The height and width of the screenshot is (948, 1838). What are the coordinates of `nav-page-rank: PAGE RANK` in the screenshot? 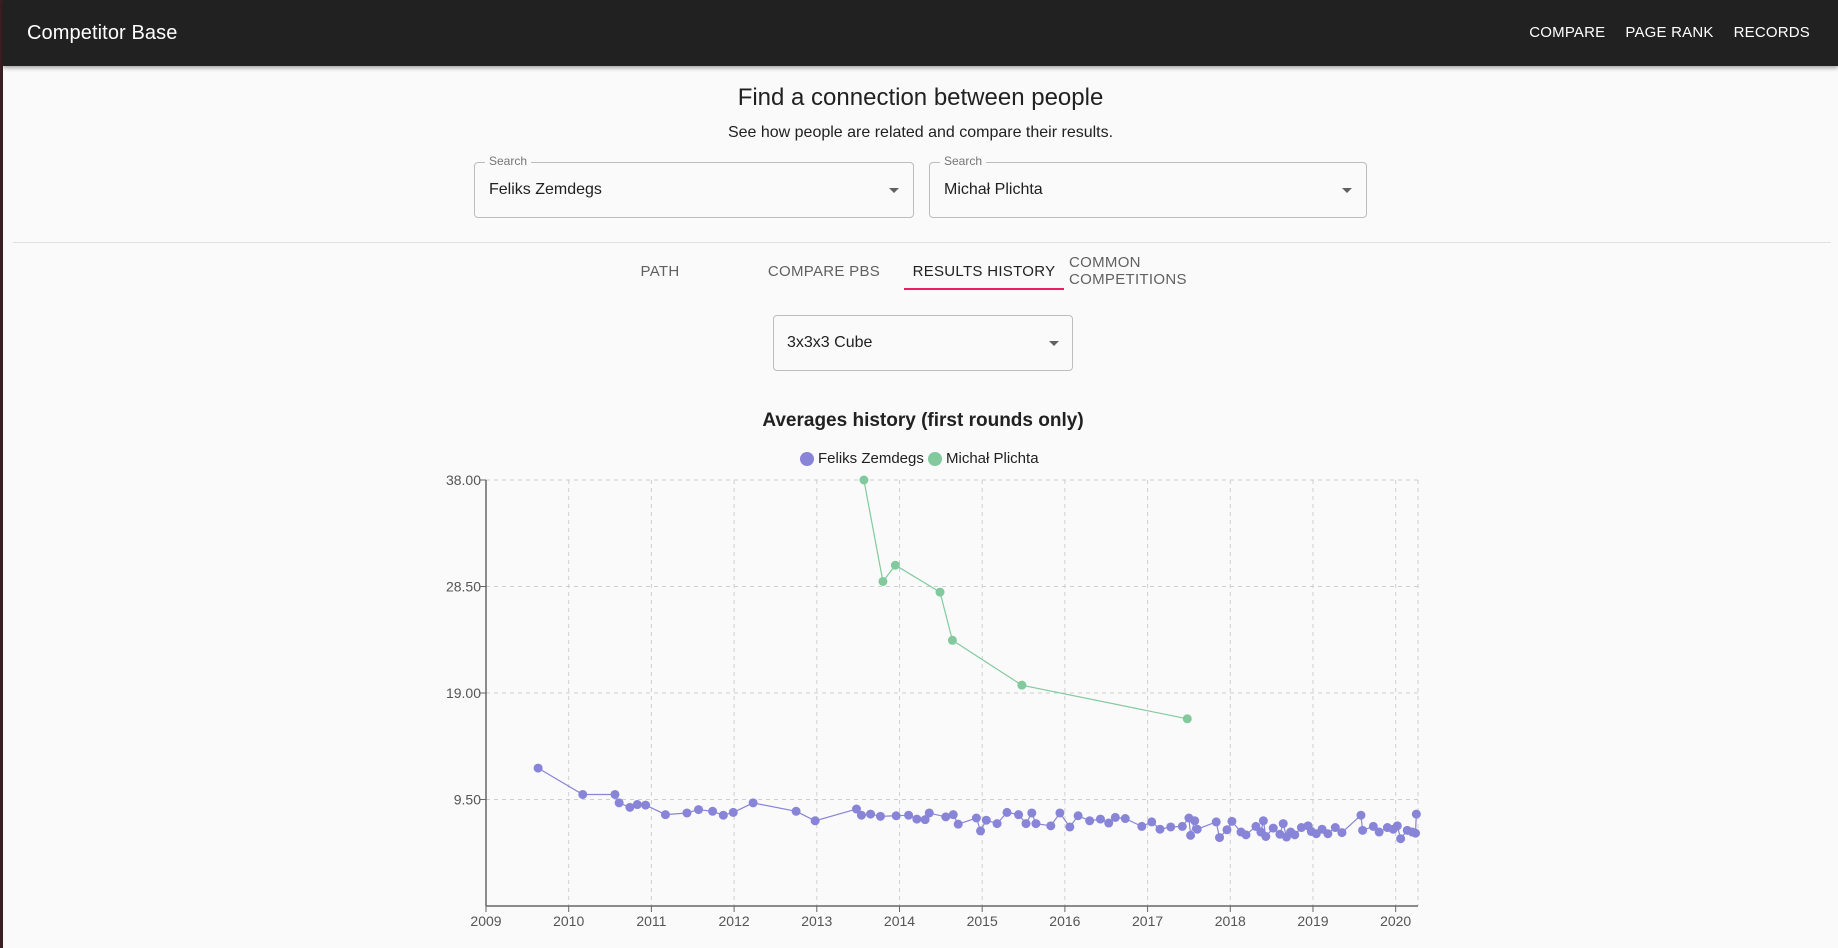 It's located at (1669, 32).